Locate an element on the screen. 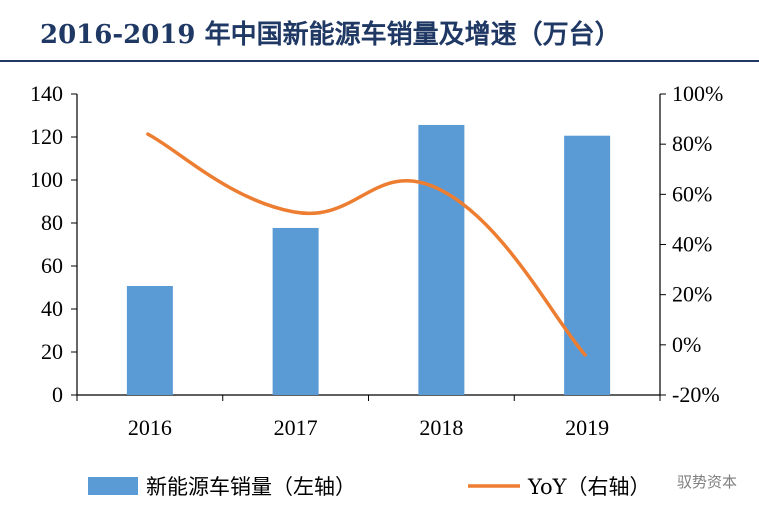  title-bar: 2016-2019 年中国新能源车销量及增速（万台） is located at coordinates (379, 32).